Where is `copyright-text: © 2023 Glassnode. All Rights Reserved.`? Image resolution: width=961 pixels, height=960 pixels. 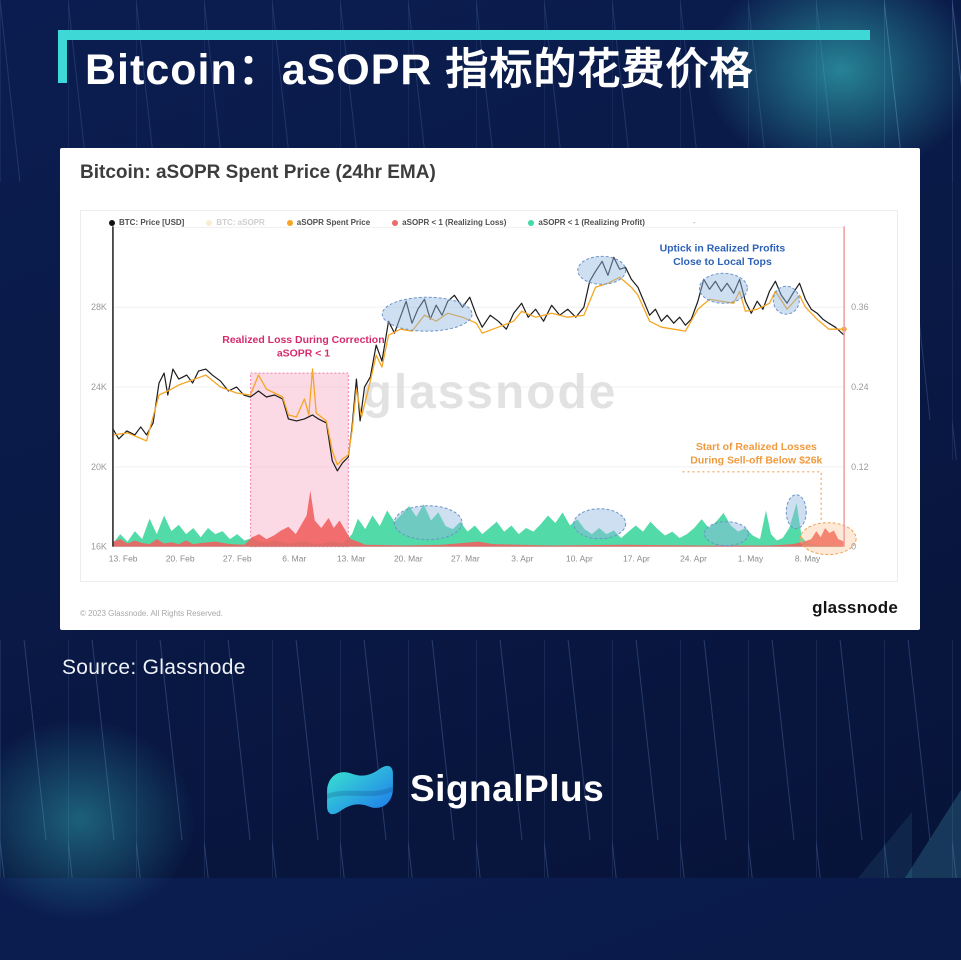
copyright-text: © 2023 Glassnode. All Rights Reserved. is located at coordinates (151, 613).